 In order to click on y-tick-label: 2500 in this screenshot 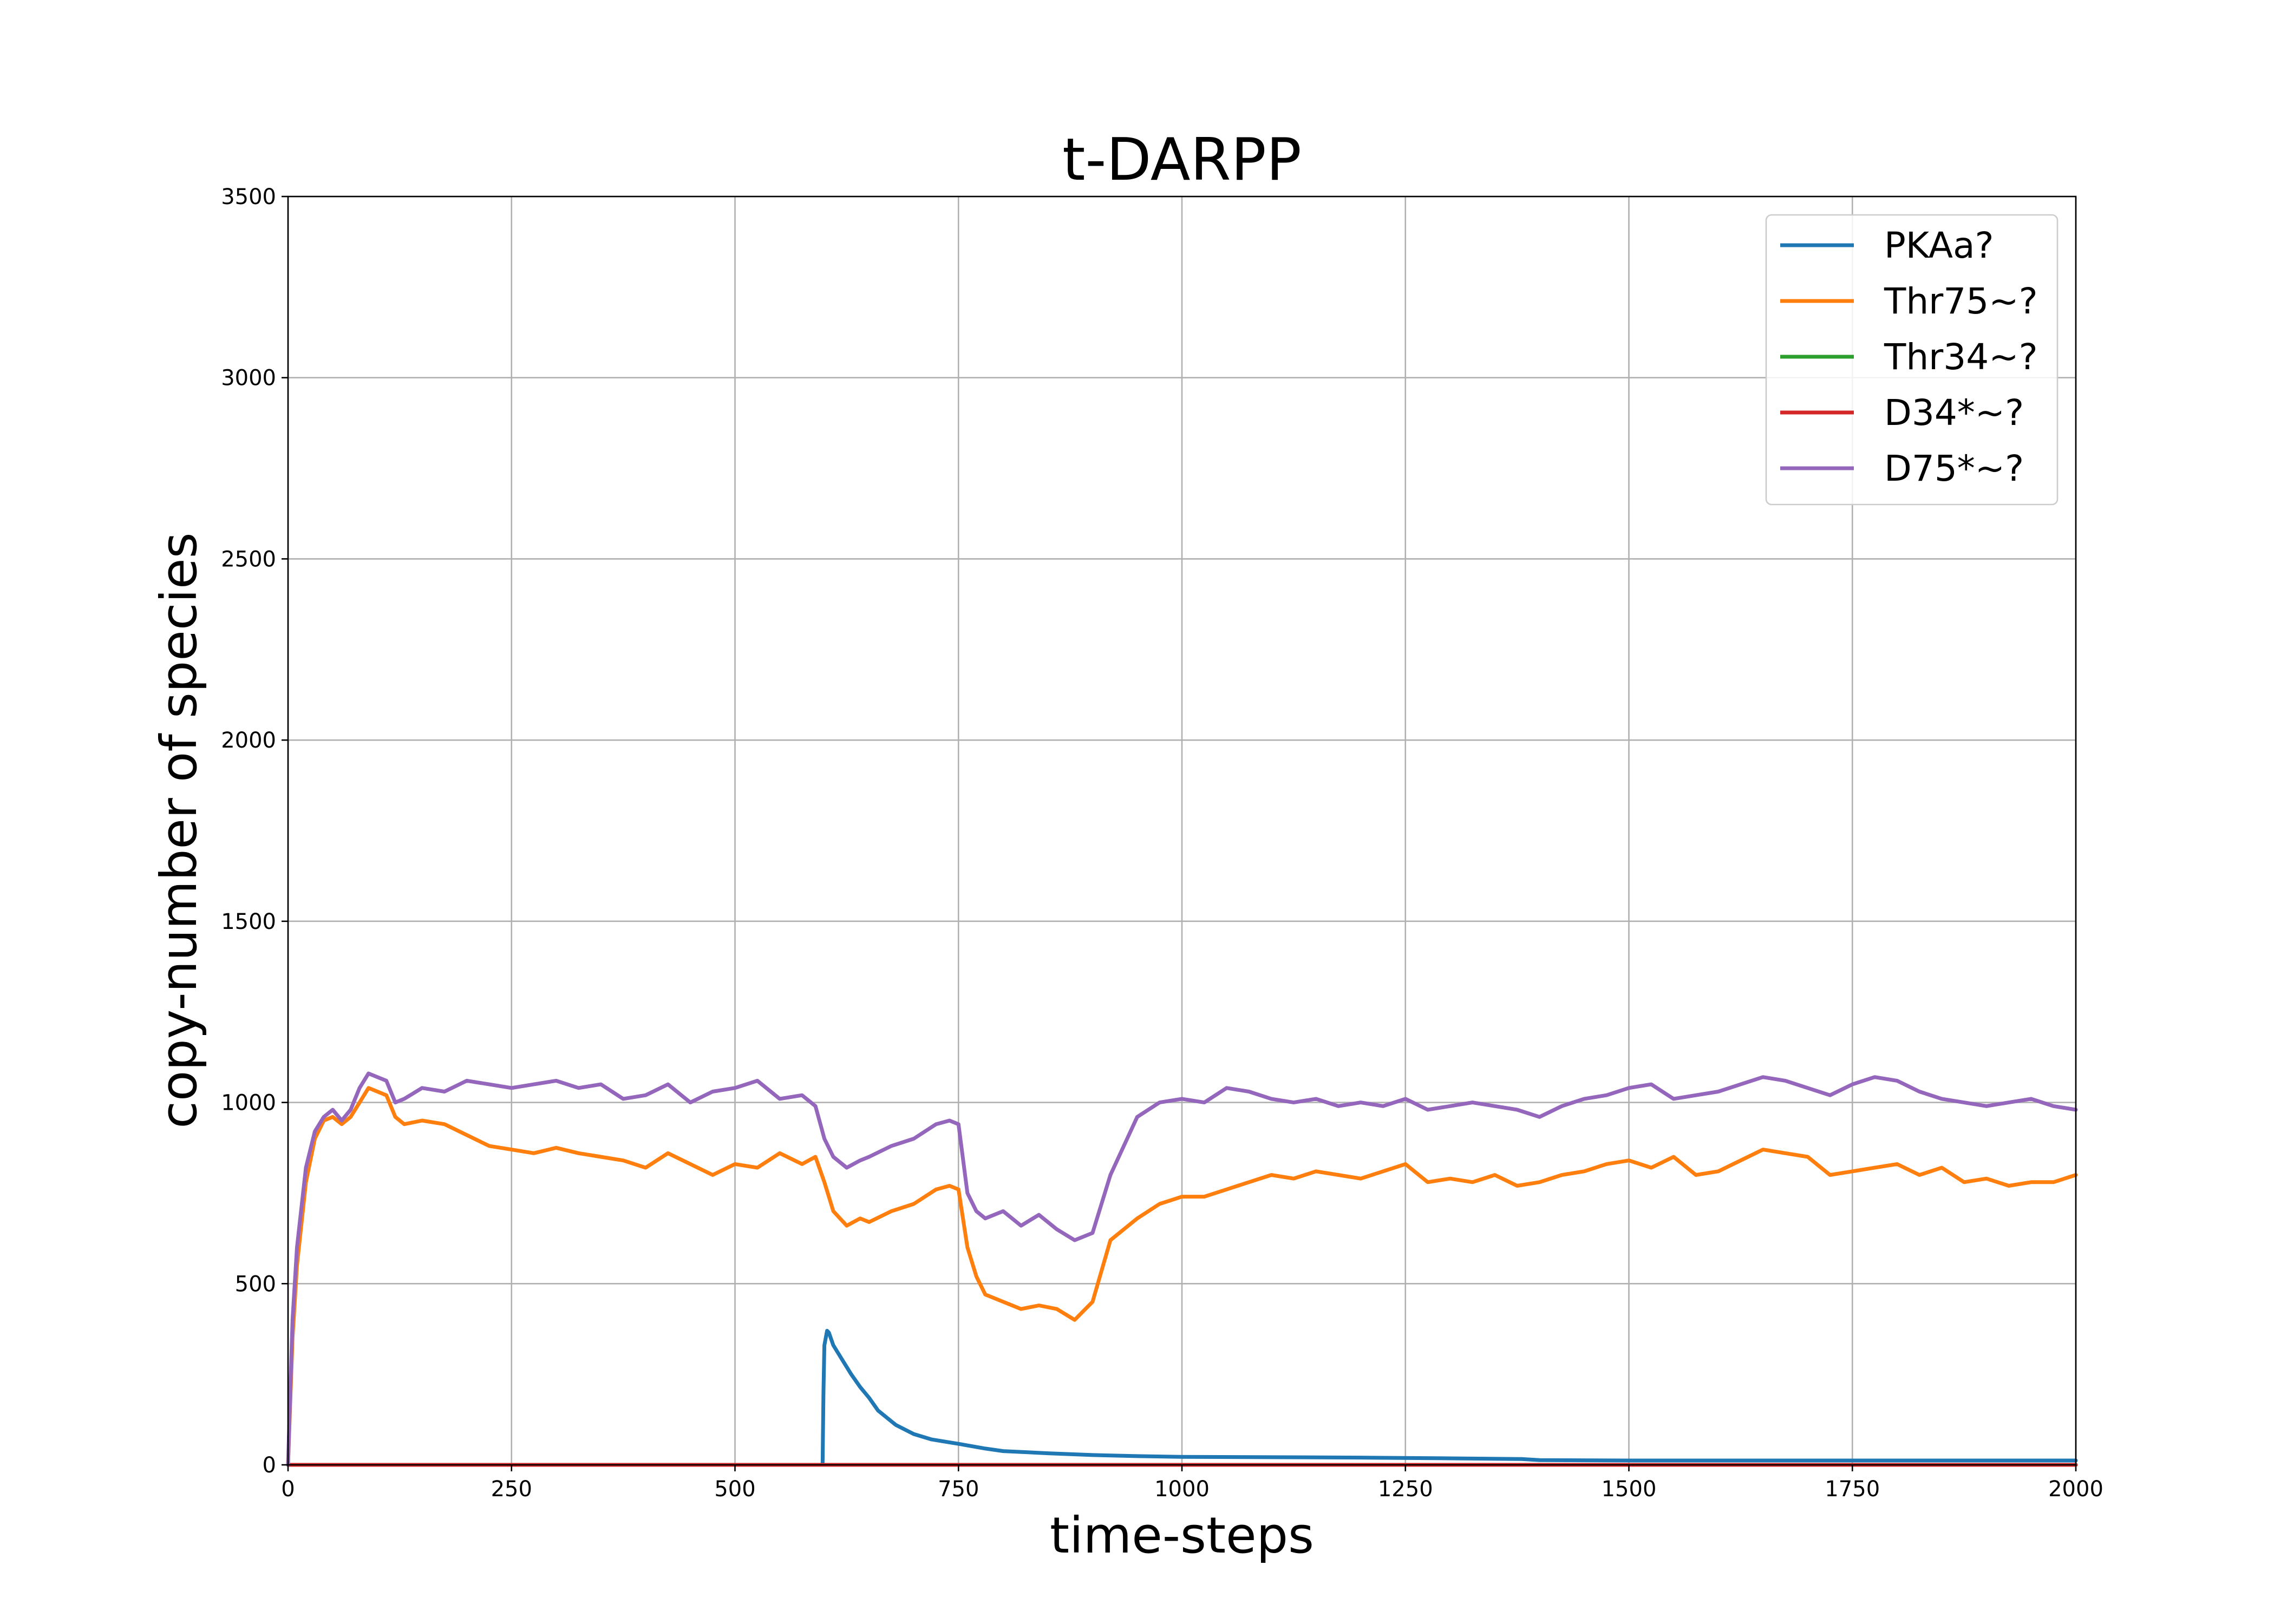, I will do `click(249, 560)`.